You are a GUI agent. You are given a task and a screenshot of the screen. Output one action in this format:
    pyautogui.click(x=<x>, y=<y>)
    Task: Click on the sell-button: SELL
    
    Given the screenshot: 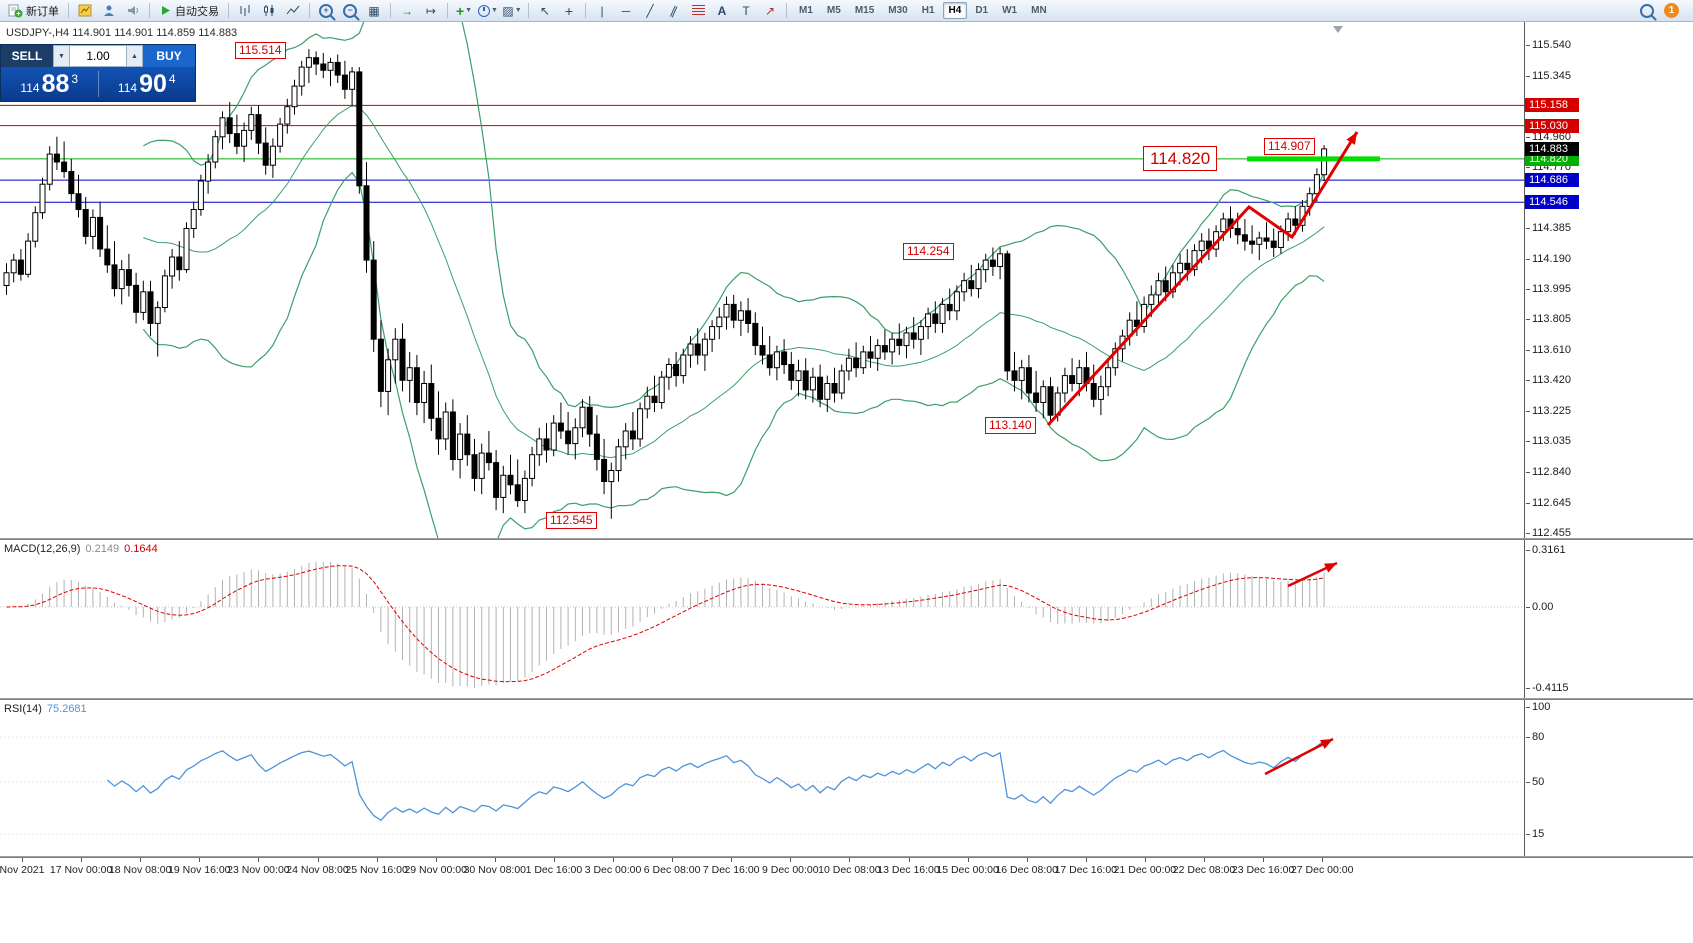 What is the action you would take?
    pyautogui.click(x=27, y=56)
    